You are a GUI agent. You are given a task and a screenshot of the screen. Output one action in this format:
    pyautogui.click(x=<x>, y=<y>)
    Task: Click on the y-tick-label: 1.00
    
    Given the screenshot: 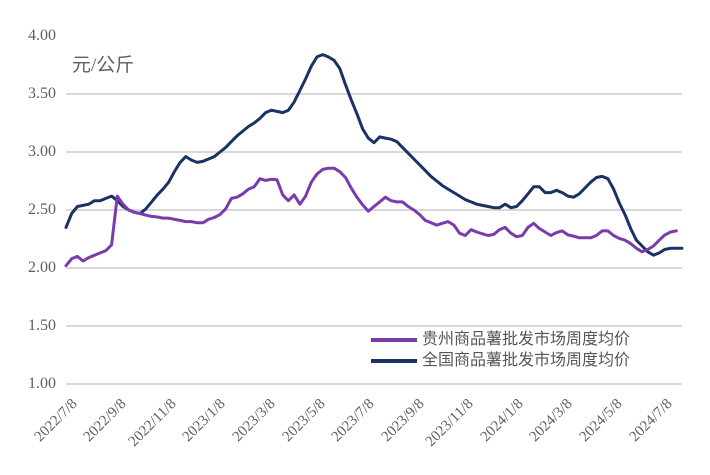 What is the action you would take?
    pyautogui.click(x=42, y=383)
    